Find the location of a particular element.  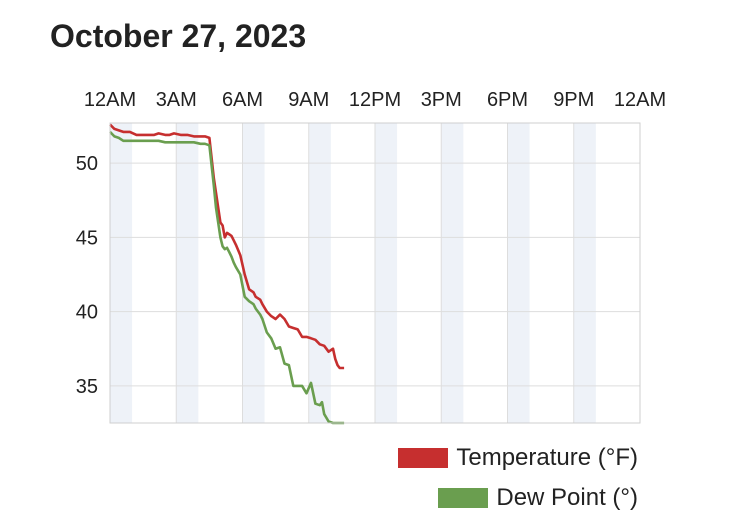

page-title: October 27, 2023 is located at coordinates (178, 36).